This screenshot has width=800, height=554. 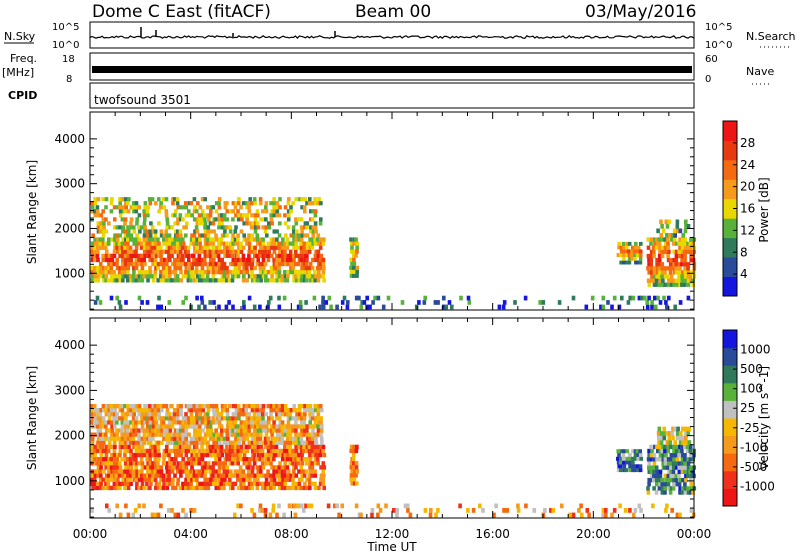 What do you see at coordinates (18, 72) in the screenshot?
I see `freq-unit: [MHz]` at bounding box center [18, 72].